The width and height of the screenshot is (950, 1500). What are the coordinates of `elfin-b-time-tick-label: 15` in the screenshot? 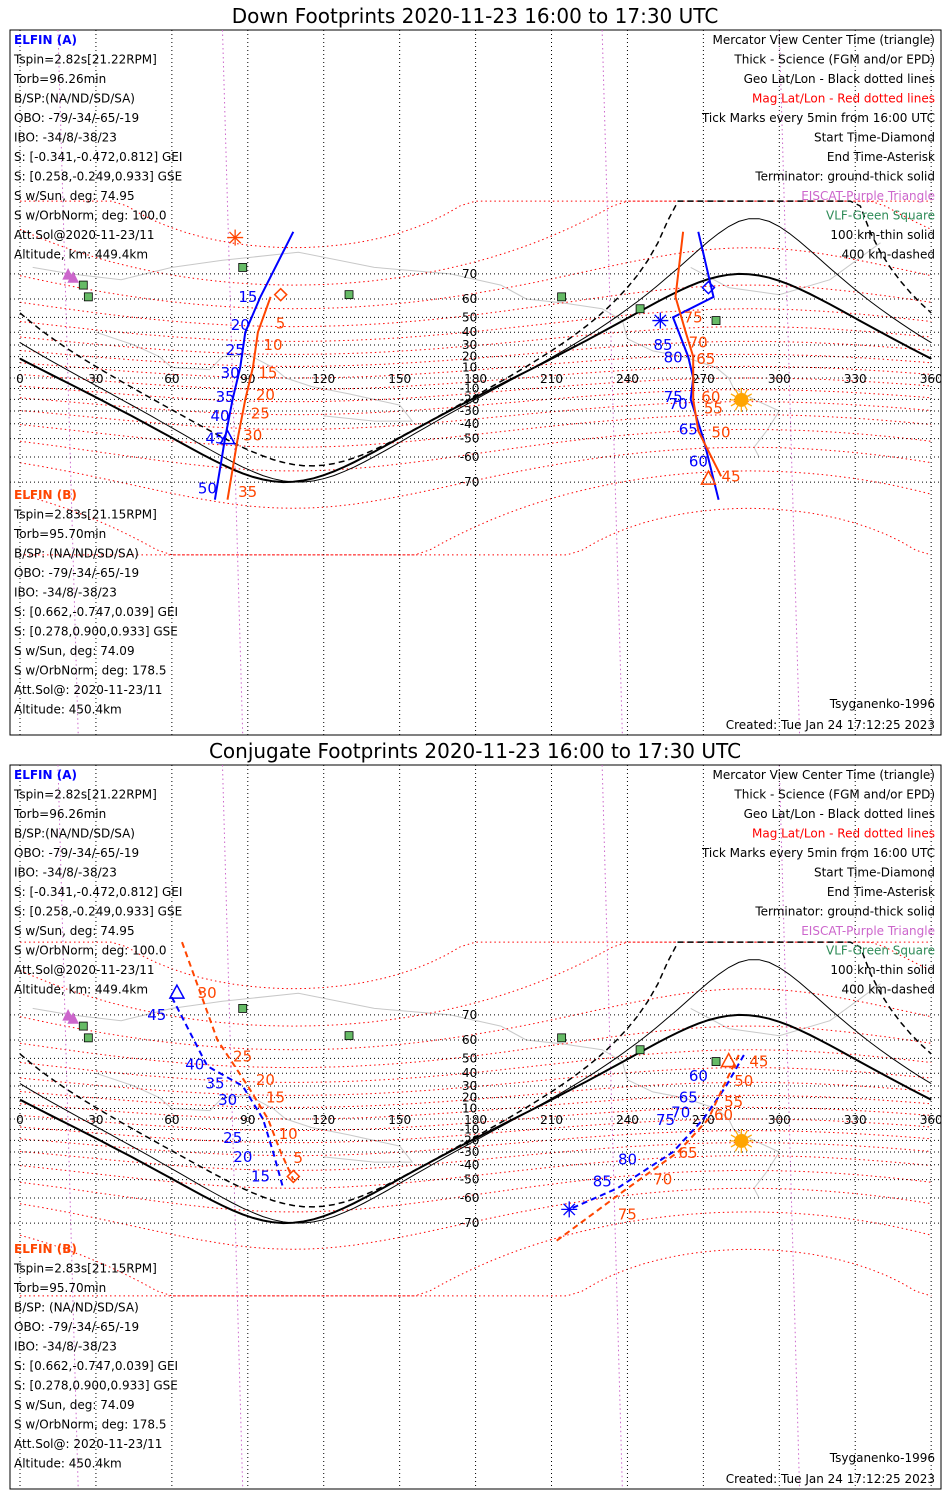 It's located at (267, 373).